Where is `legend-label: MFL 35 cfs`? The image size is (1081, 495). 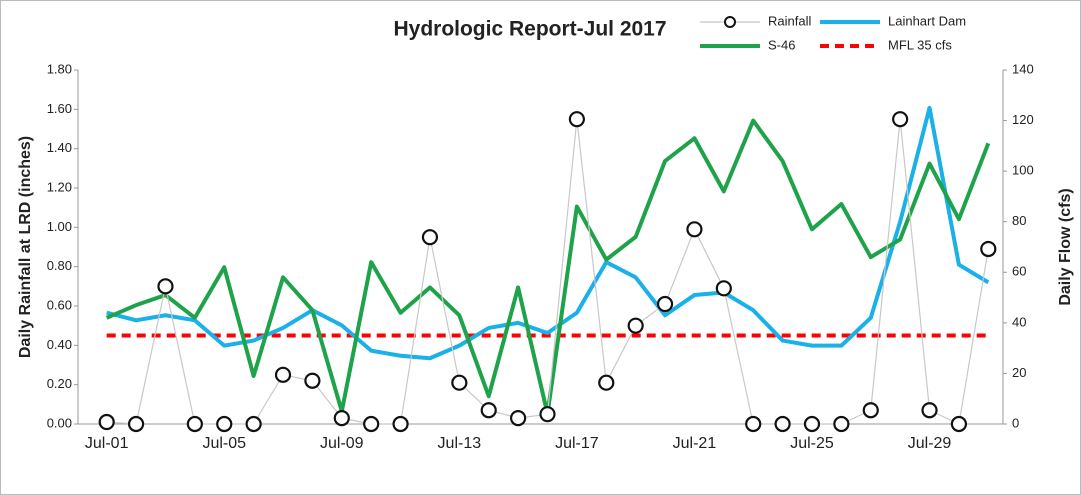 legend-label: MFL 35 cfs is located at coordinates (920, 44).